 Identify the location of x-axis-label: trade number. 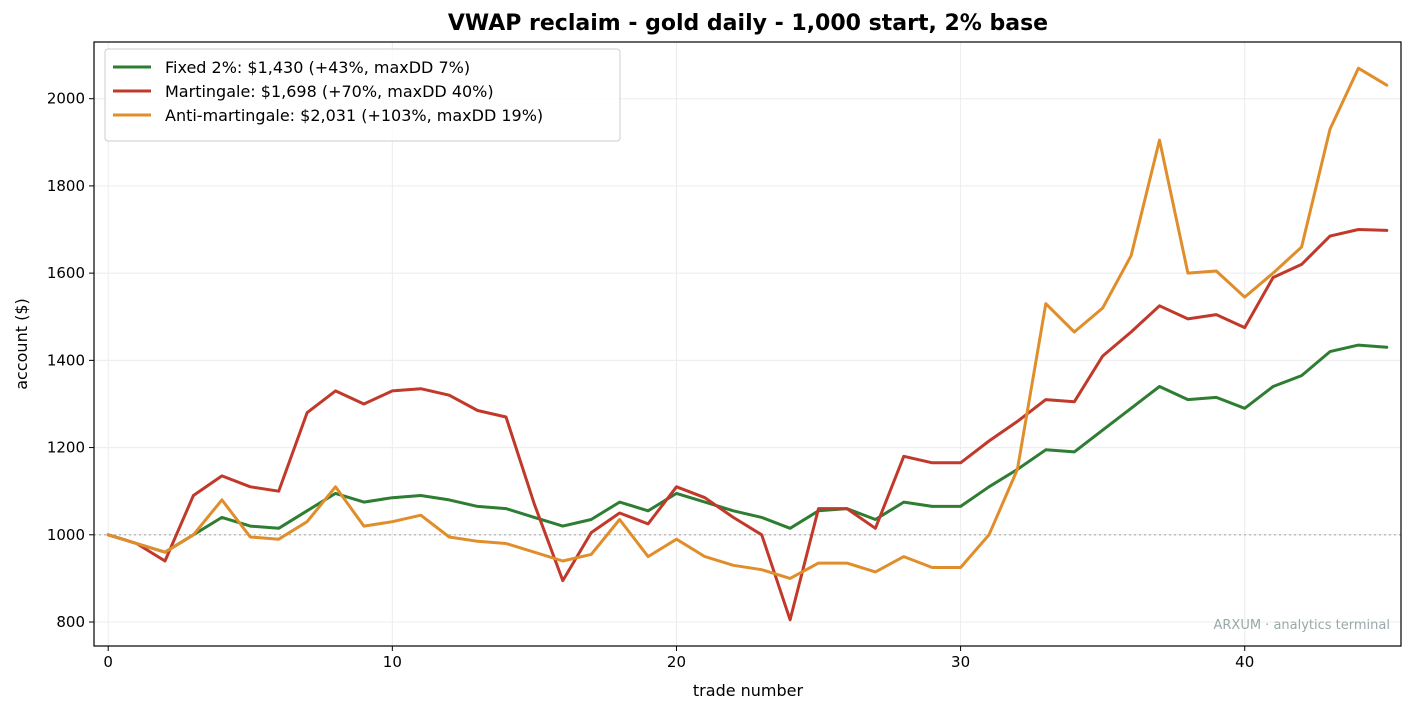
(748, 690).